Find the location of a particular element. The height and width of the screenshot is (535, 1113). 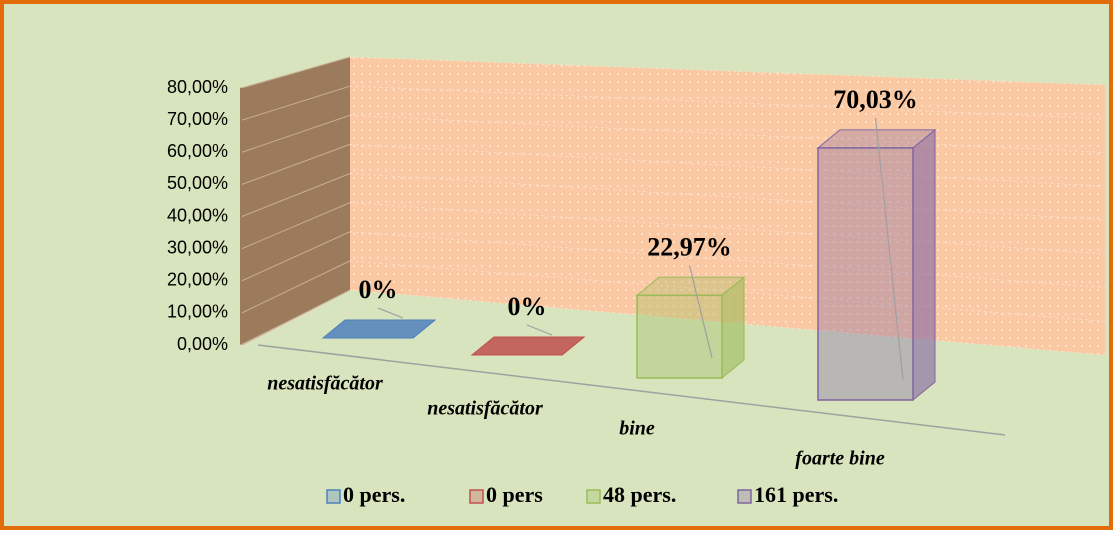

floor-edge is located at coordinates (631, 390).